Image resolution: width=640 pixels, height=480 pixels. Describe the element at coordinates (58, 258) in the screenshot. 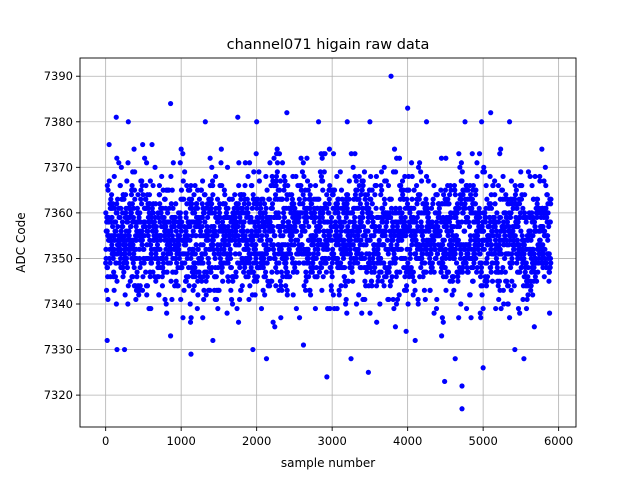

I see `y-tick-label: 7350` at that location.